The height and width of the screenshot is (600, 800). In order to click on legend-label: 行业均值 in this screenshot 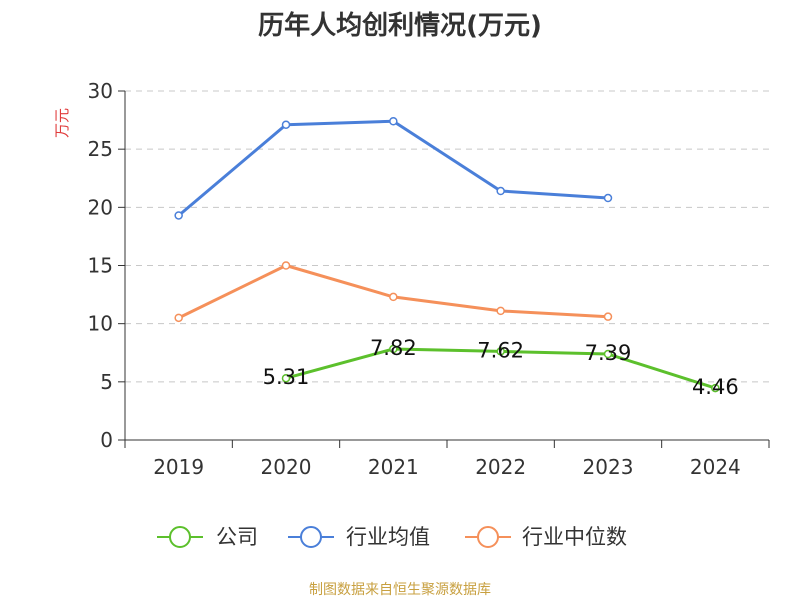, I will do `click(388, 537)`.